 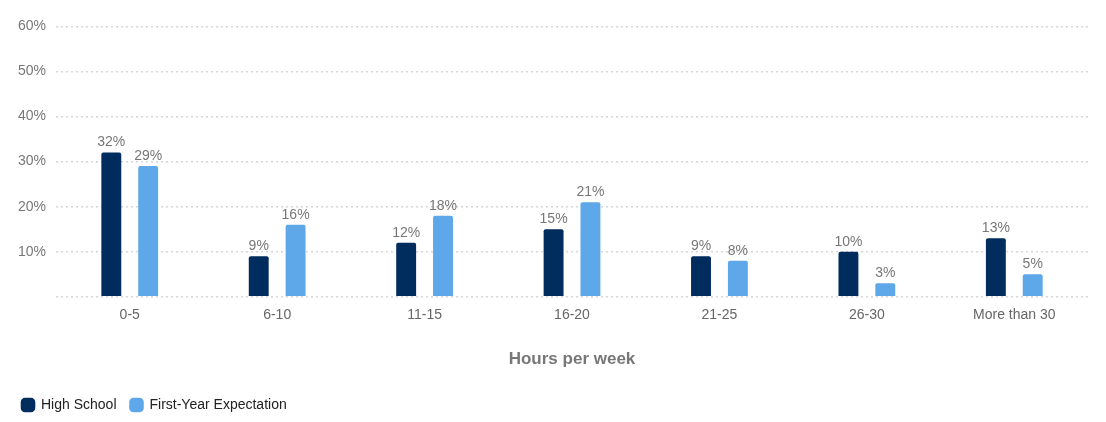 I want to click on data-label: 16%, so click(x=295, y=213).